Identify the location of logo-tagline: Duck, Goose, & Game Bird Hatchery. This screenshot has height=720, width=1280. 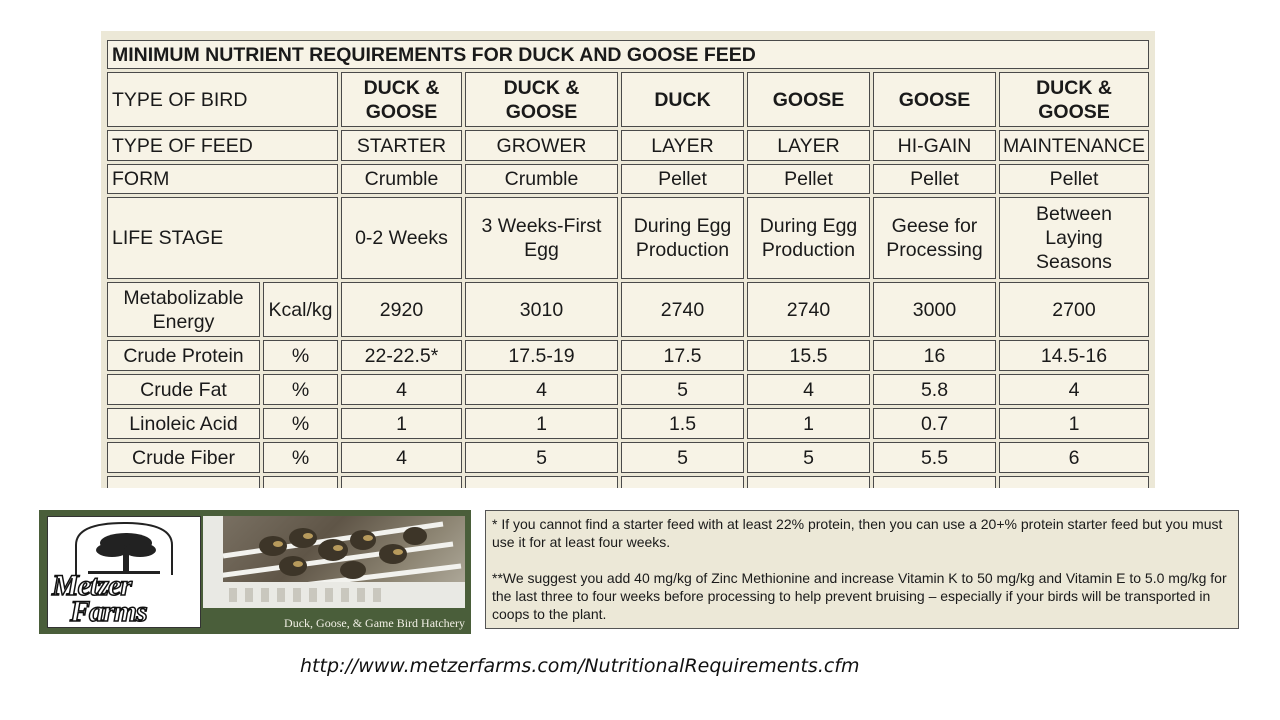
(374, 623).